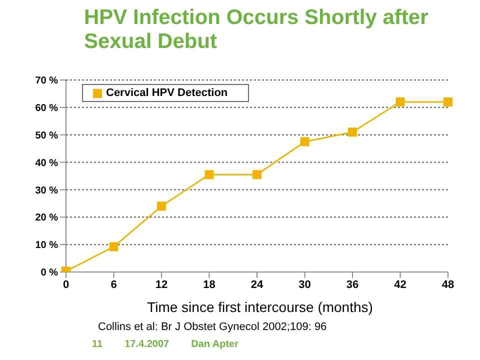  I want to click on y-tick-label: 0 %, so click(49, 273).